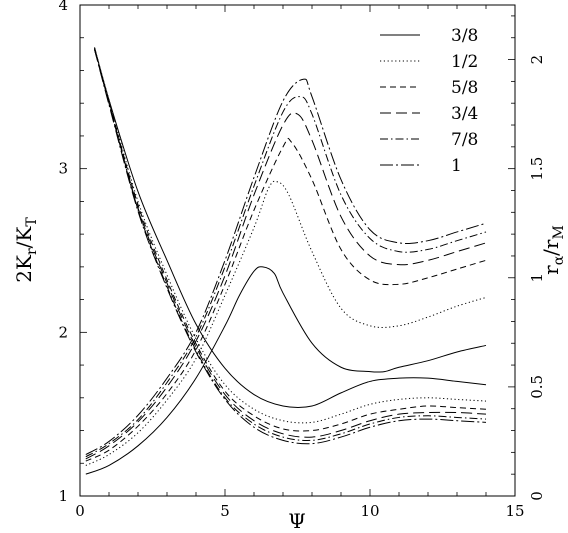 The height and width of the screenshot is (533, 568). I want to click on x-axis-label: Ψ, so click(297, 521).